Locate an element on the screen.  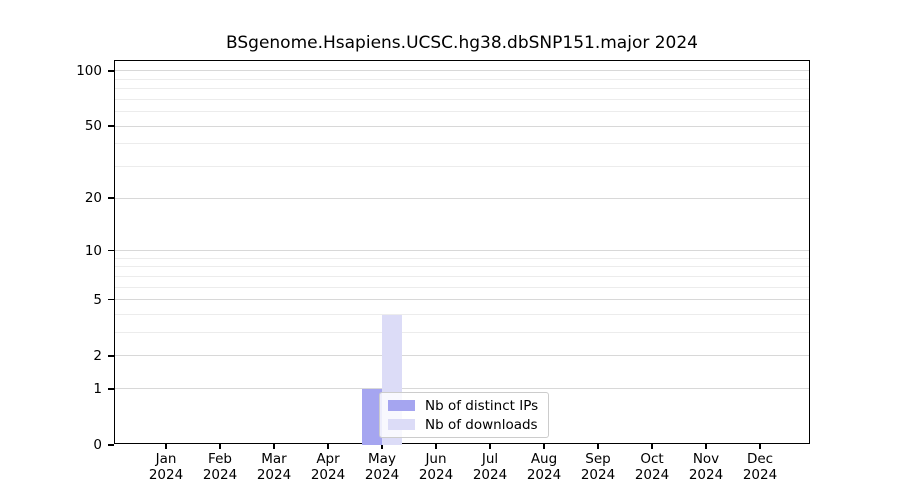
x-tick-label: May 2024 is located at coordinates (382, 467).